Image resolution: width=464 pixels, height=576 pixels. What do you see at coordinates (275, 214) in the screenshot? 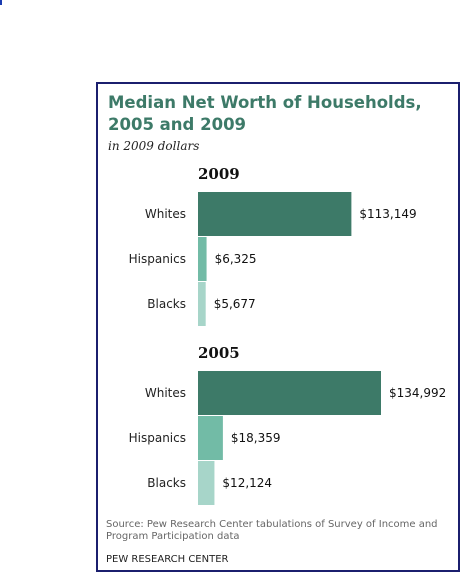
I see `bar-2009-whites` at bounding box center [275, 214].